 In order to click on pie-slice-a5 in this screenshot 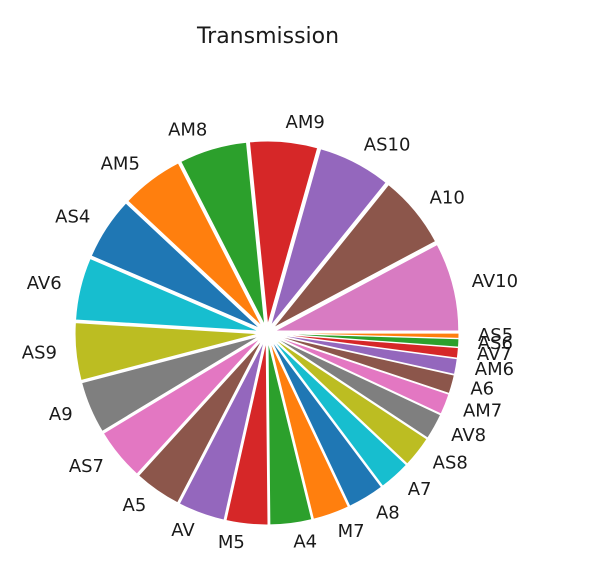, I will do `click(200, 421)`.